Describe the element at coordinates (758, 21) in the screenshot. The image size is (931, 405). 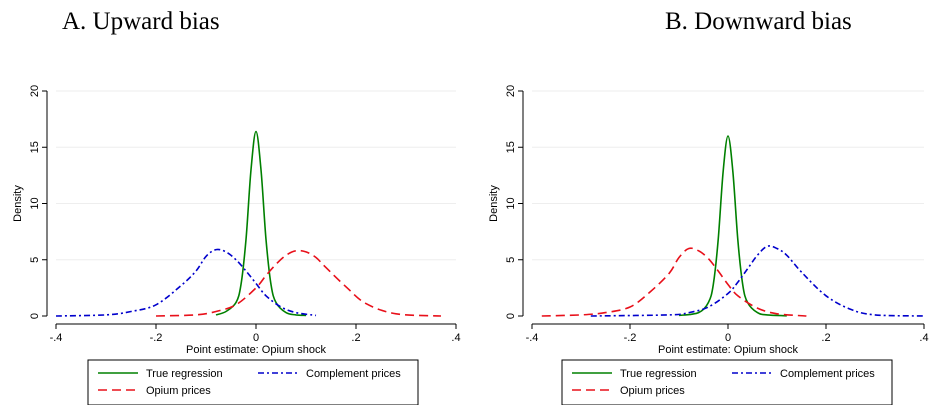
I see `panel-b-title: B. Downward bias` at that location.